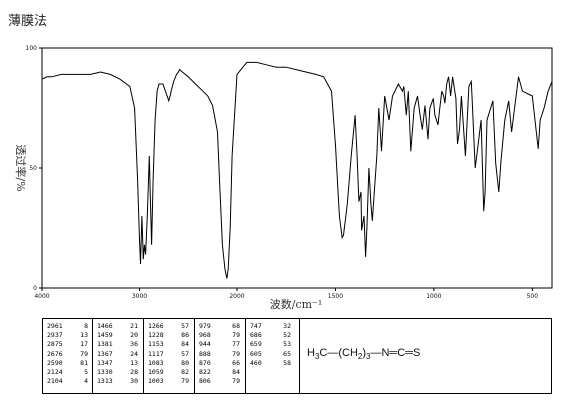 This screenshot has width=570, height=402. What do you see at coordinates (287, 326) in the screenshot?
I see `peak-transmittance: 32` at bounding box center [287, 326].